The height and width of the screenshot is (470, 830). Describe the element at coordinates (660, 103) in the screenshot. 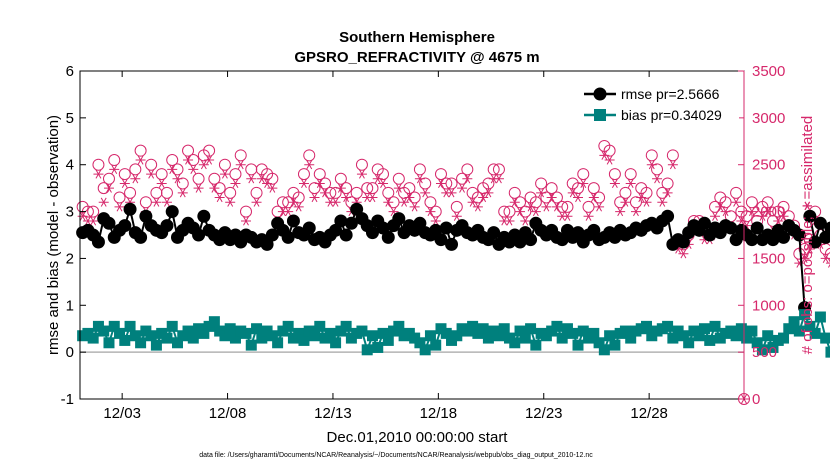

I see `legend: rmse pr=2.5666 bias pr=0.34029` at that location.